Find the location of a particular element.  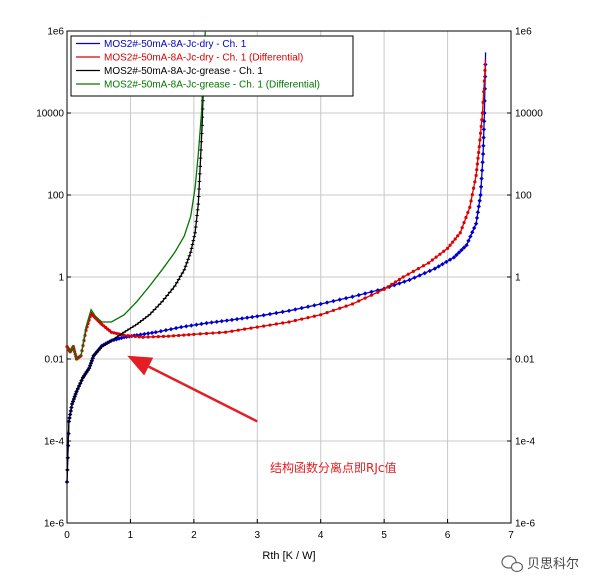

watermark-text: 贝思科尔 is located at coordinates (553, 564).